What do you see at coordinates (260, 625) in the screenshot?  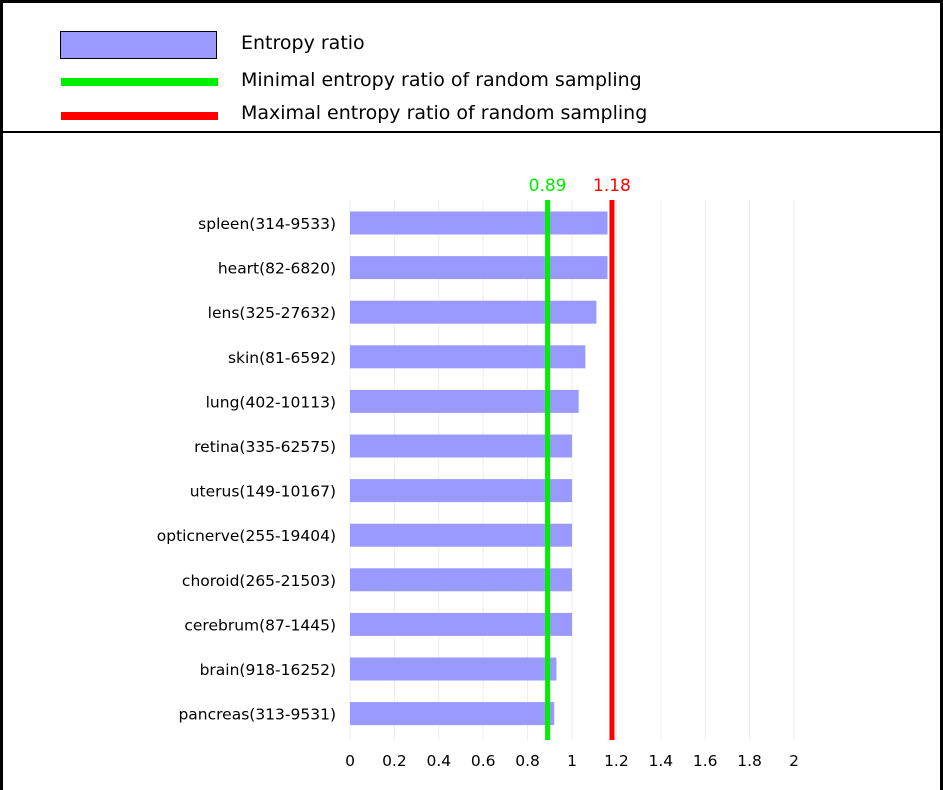 I see `category-label: cerebrum(87-1445)` at bounding box center [260, 625].